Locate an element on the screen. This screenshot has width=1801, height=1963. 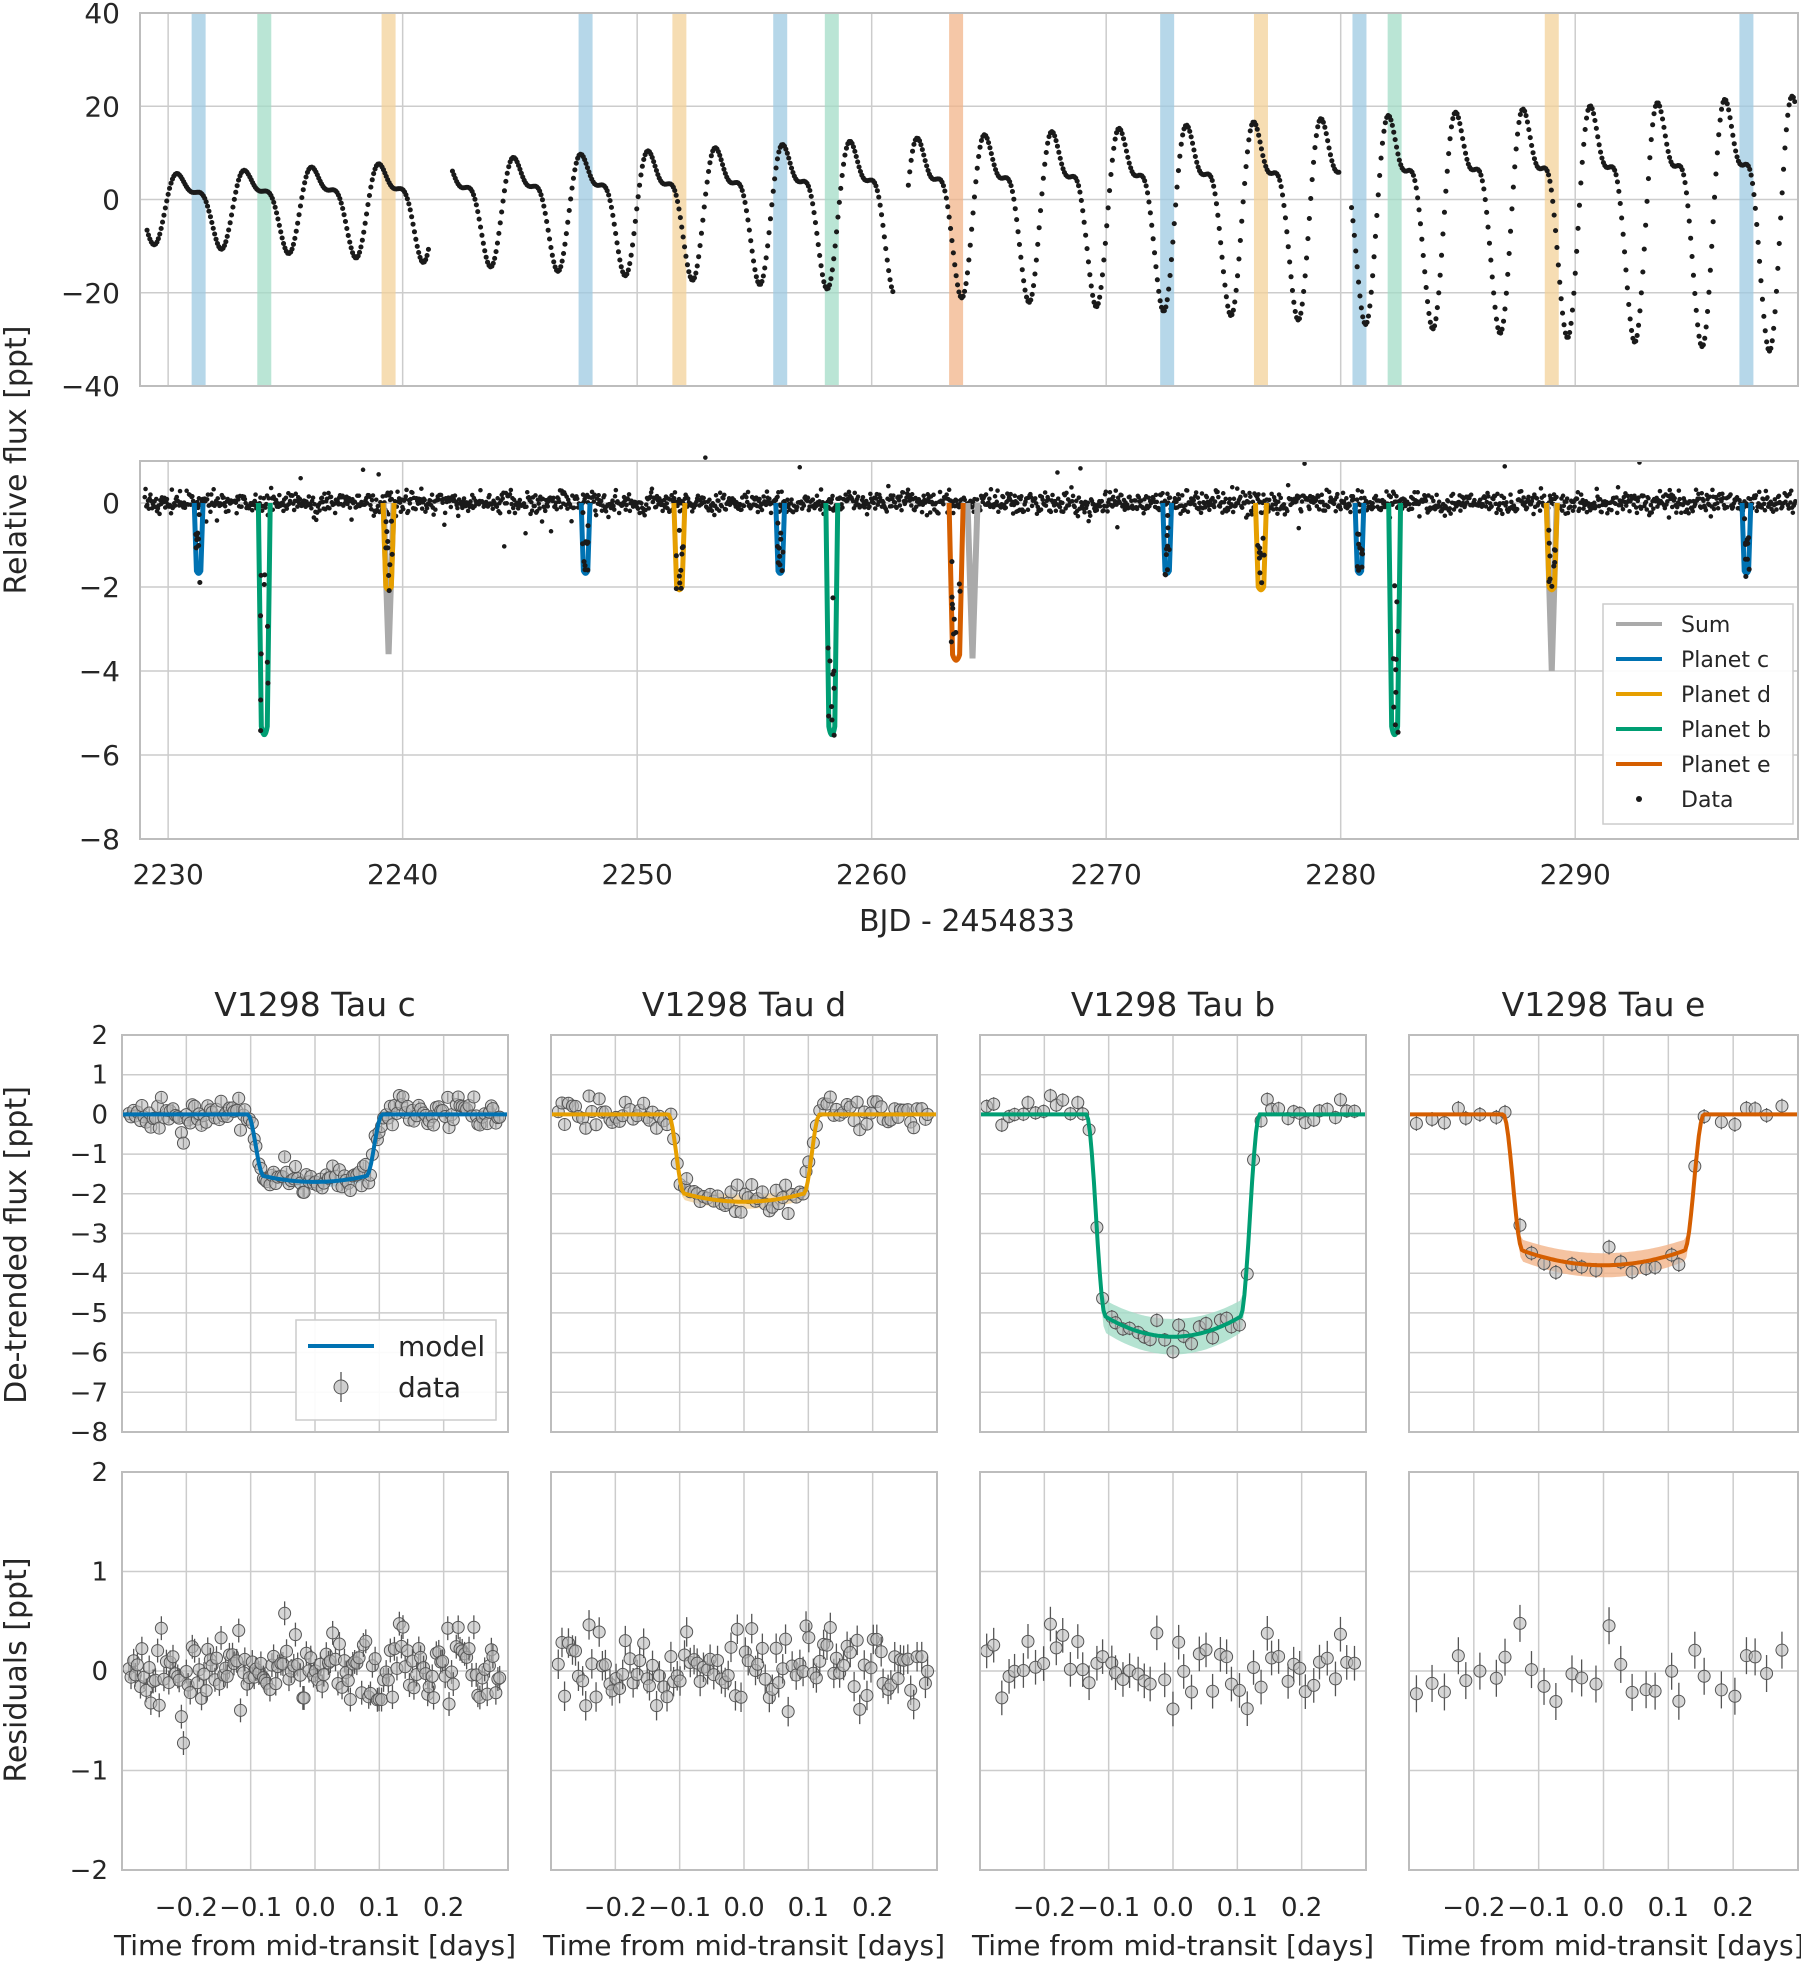
folded-xtick: −0.2 is located at coordinates (1473, 1908).